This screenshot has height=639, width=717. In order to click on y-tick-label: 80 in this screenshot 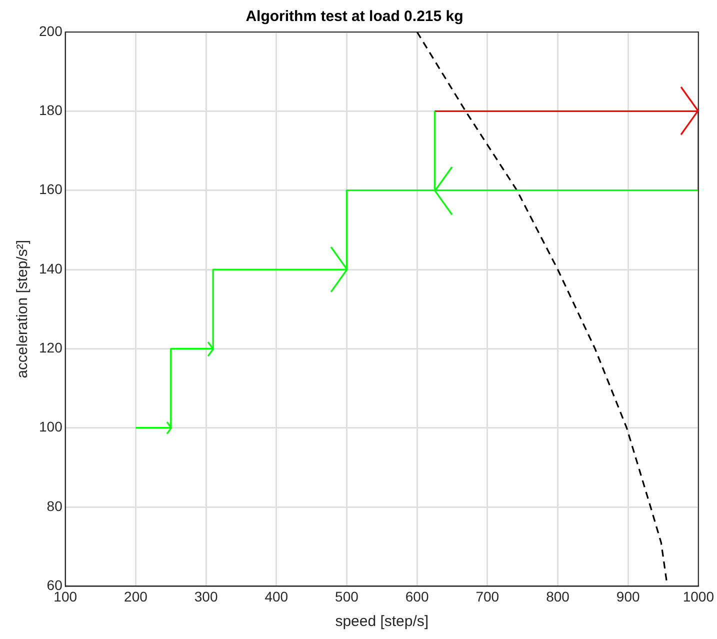, I will do `click(54, 506)`.